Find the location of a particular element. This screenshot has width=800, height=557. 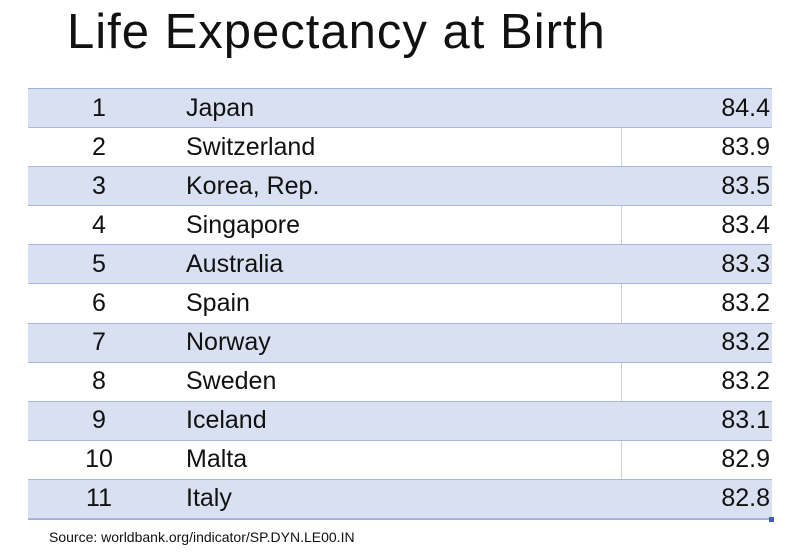

rank-cell: 8 is located at coordinates (99, 381).